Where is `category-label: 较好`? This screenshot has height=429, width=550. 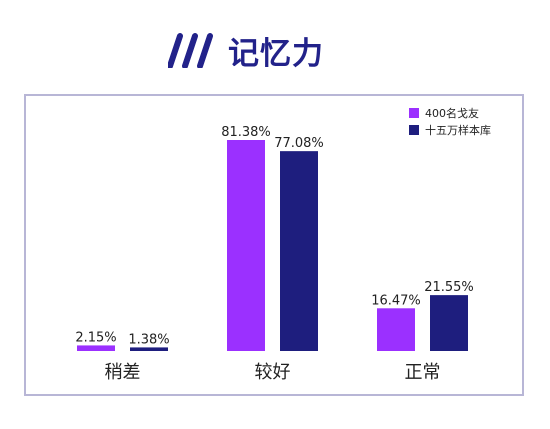 category-label: 较好 is located at coordinates (273, 372).